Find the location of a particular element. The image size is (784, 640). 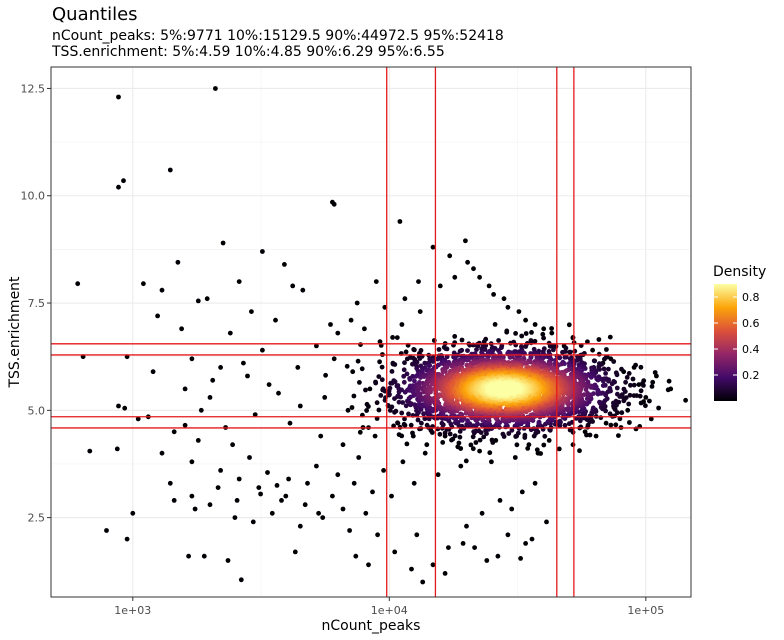

y-tick-label: 2.5 is located at coordinates (37, 518).